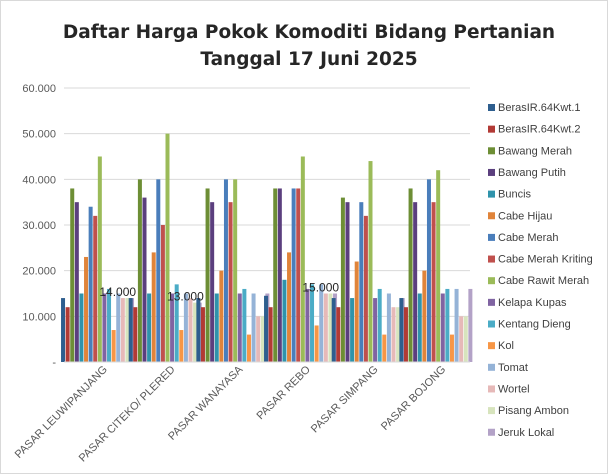  I want to click on y-tick-label: 20.000, so click(39, 272).